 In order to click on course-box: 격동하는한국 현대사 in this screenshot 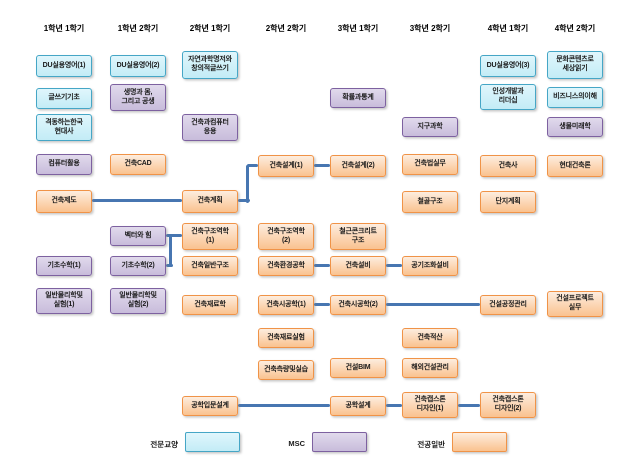, I will do `click(64, 127)`.